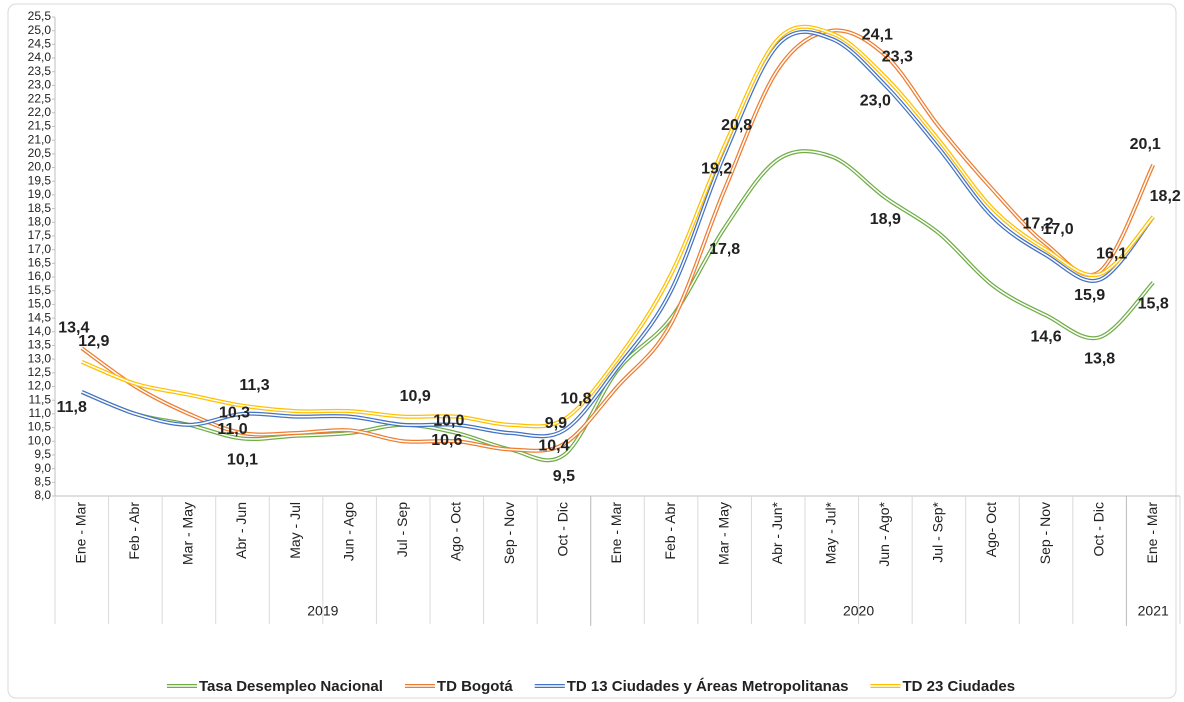  Describe the element at coordinates (40, 276) in the screenshot. I see `y-tick-label: 16,0` at that location.